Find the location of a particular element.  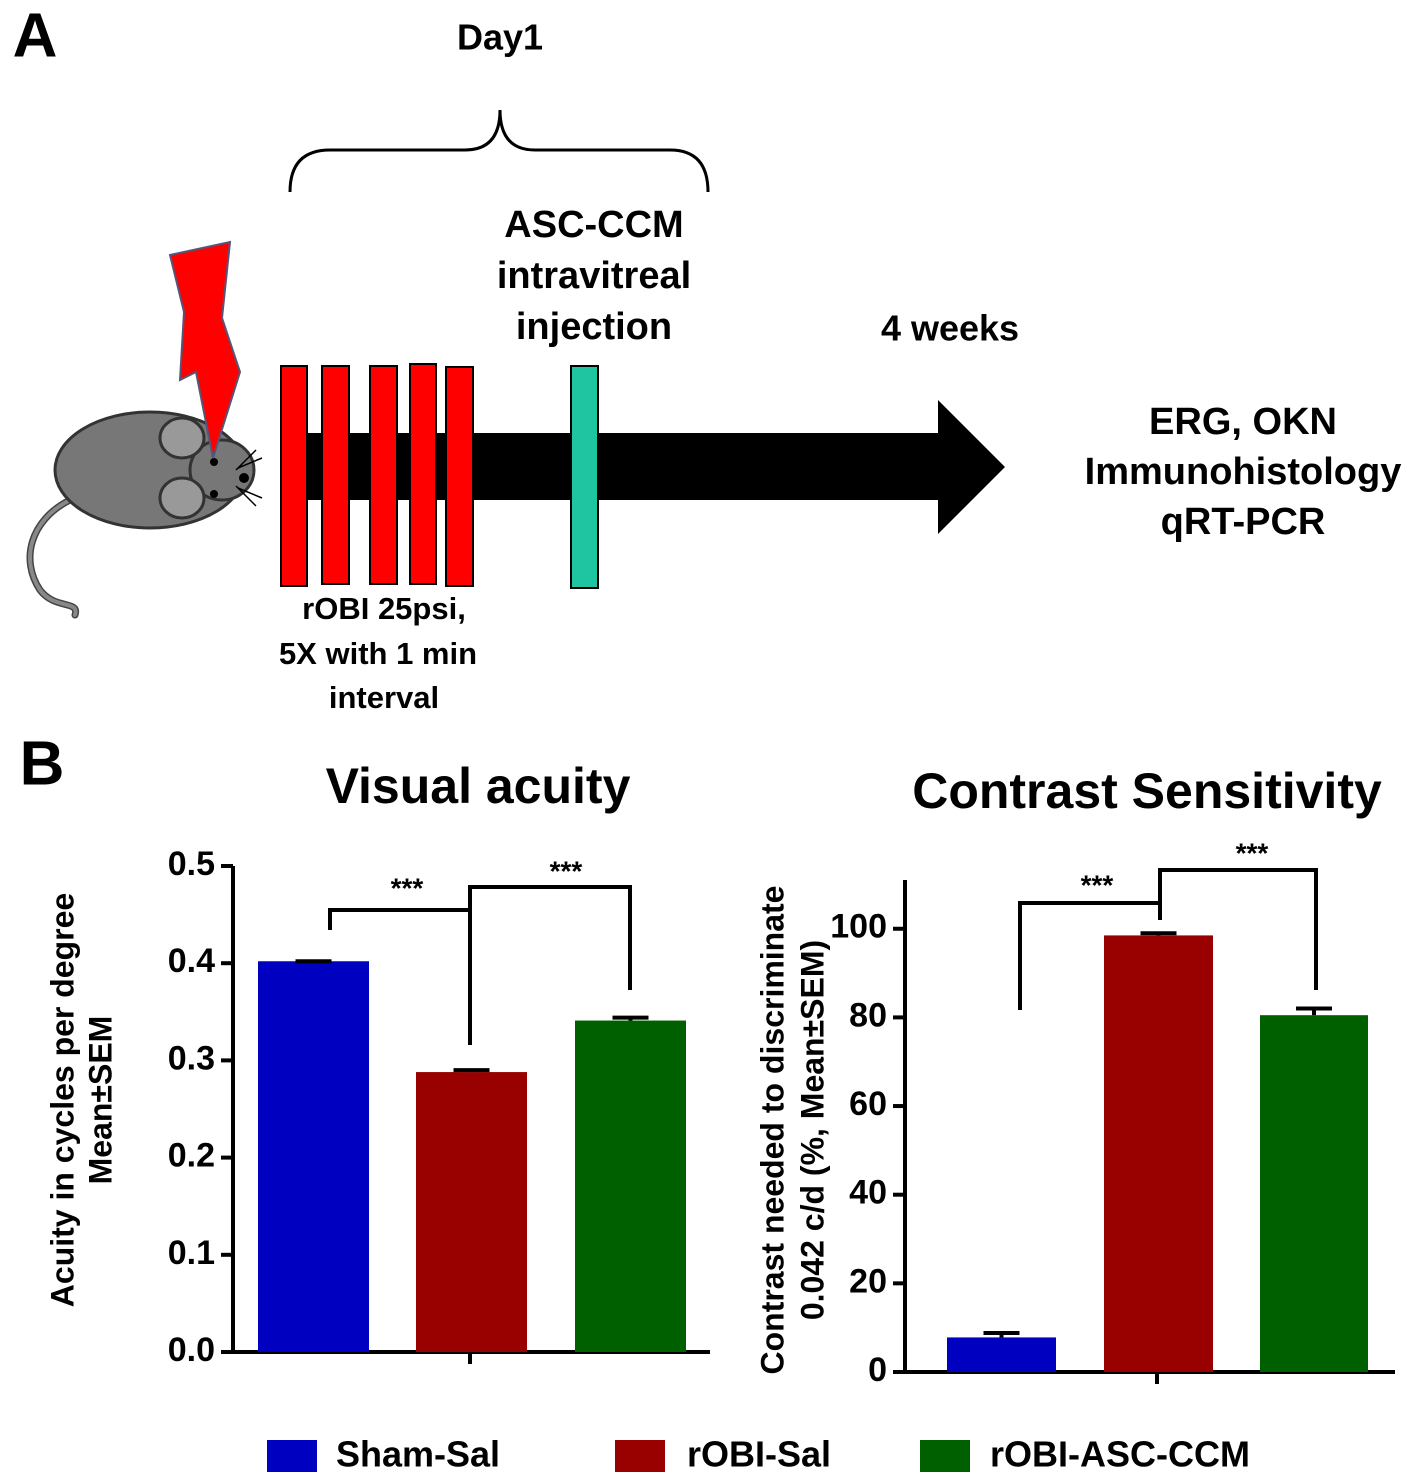

injury-label: interval is located at coordinates (384, 697).